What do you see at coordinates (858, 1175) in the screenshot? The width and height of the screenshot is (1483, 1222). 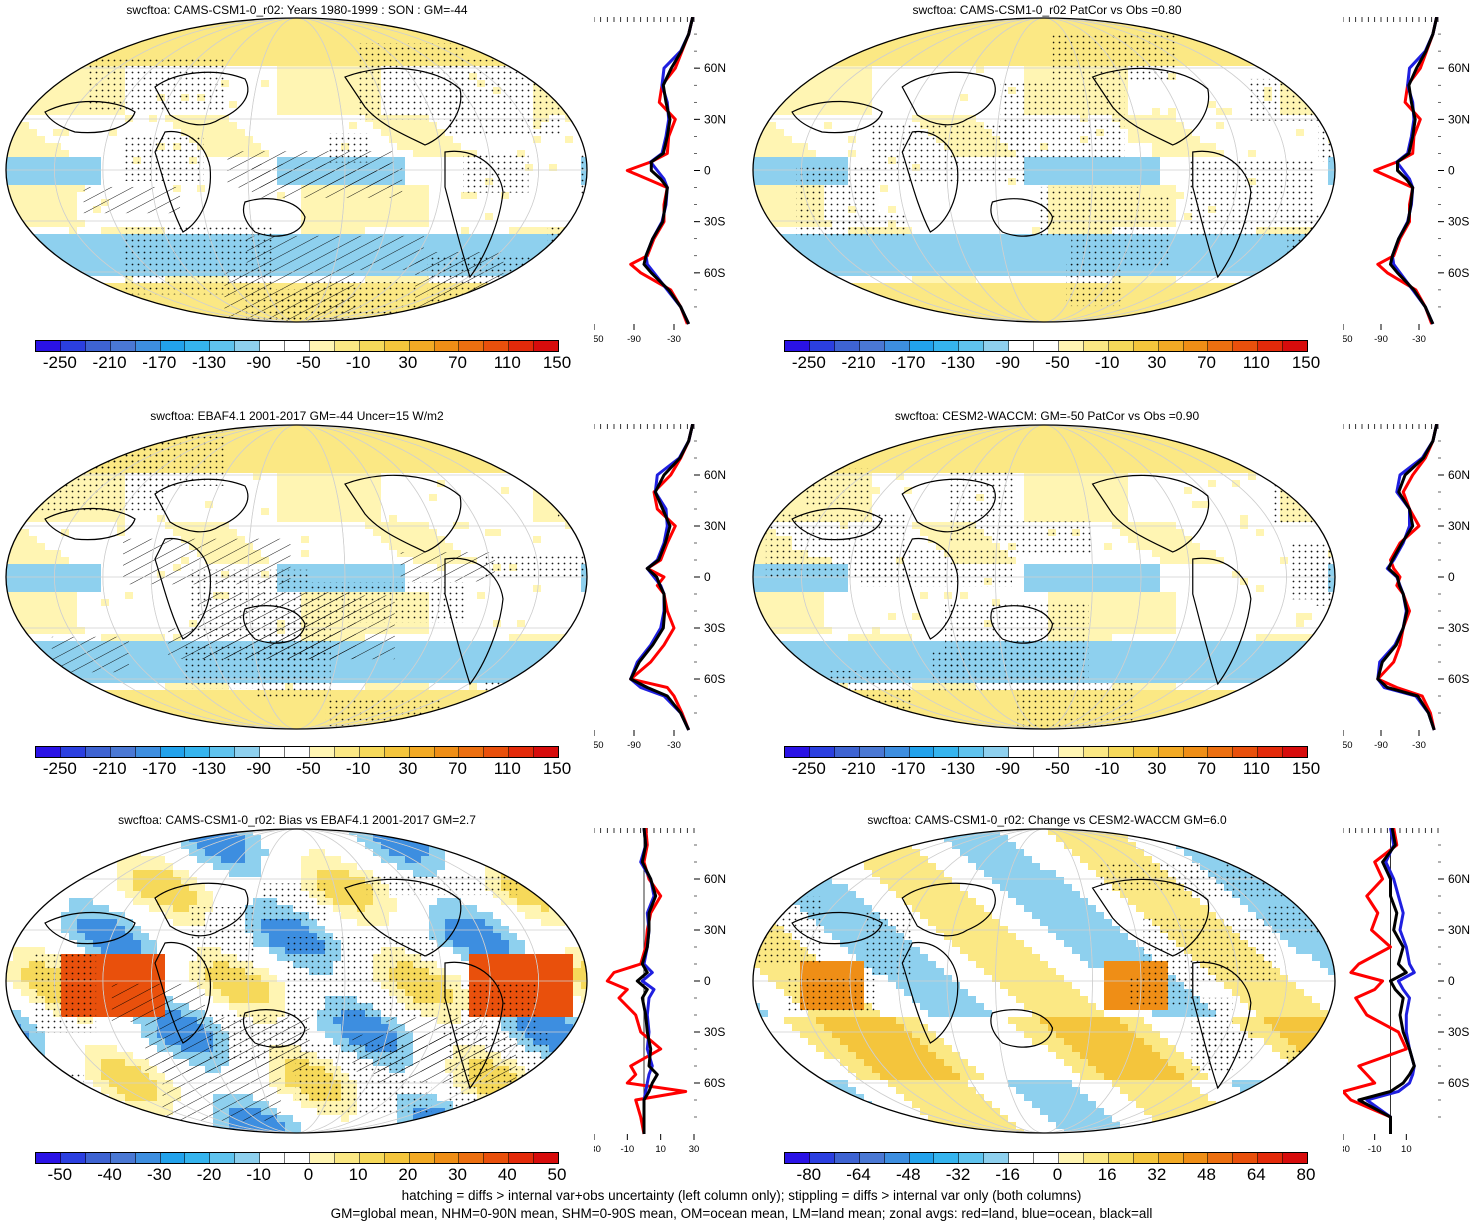 I see `colorbar-tick-label: -64` at bounding box center [858, 1175].